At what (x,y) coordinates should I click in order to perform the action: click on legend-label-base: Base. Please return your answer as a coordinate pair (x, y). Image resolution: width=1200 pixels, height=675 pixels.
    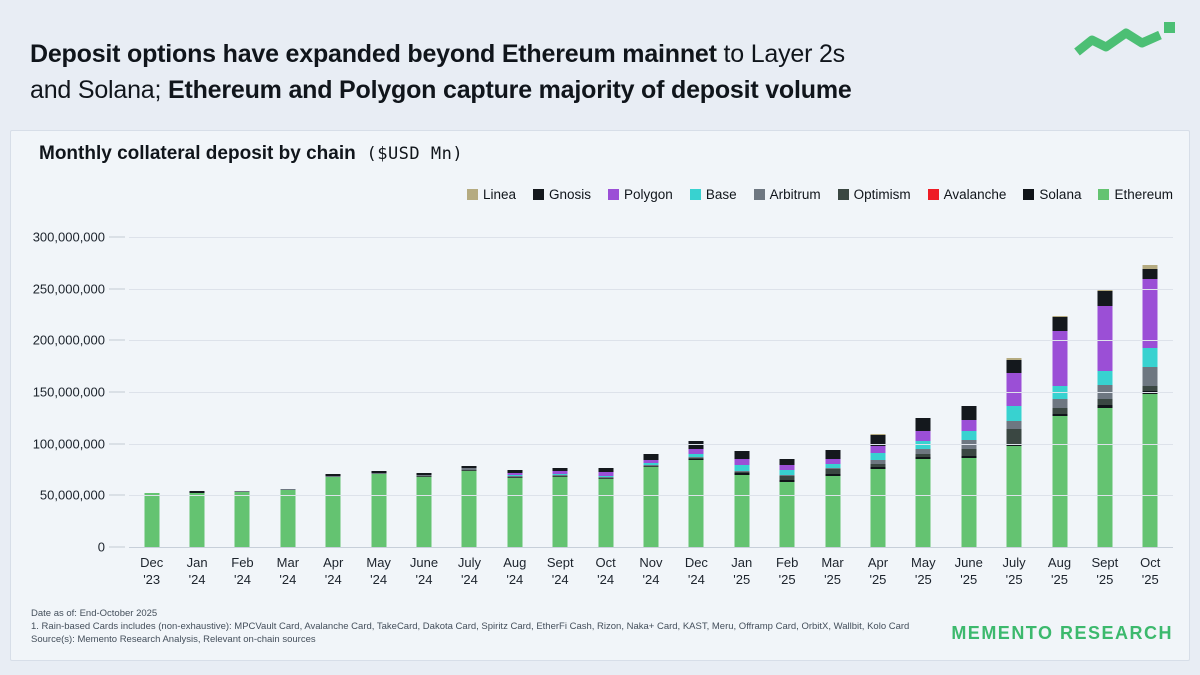
    Looking at the image, I should click on (721, 194).